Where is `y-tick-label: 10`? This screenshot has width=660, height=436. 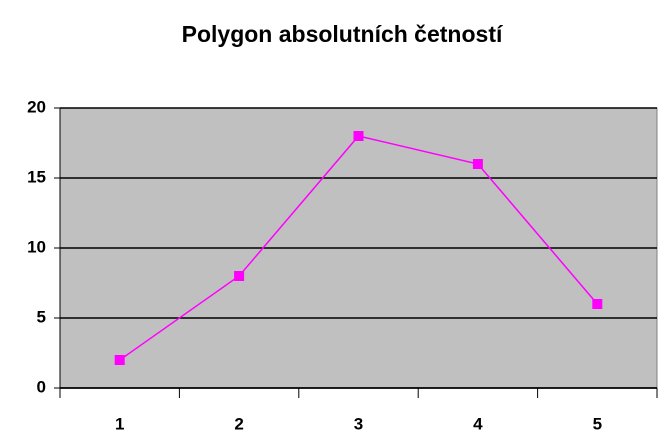
y-tick-label: 10 is located at coordinates (36, 246).